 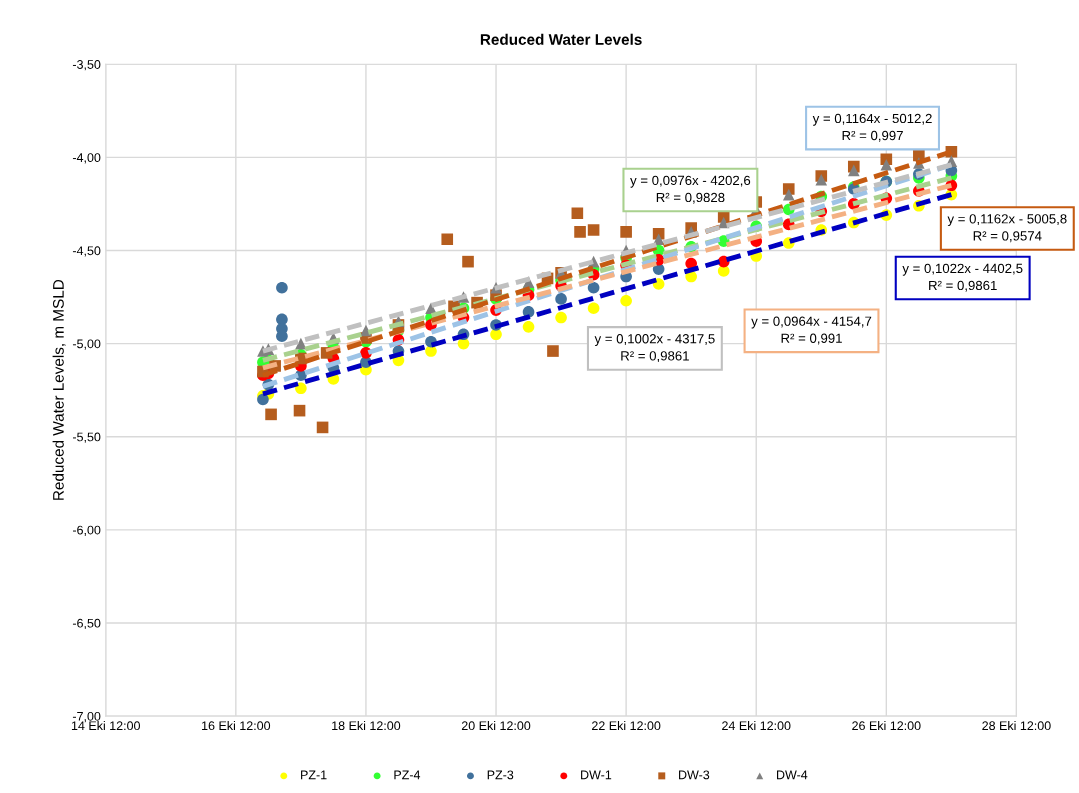 I want to click on legend-label: DW-4, so click(x=792, y=775).